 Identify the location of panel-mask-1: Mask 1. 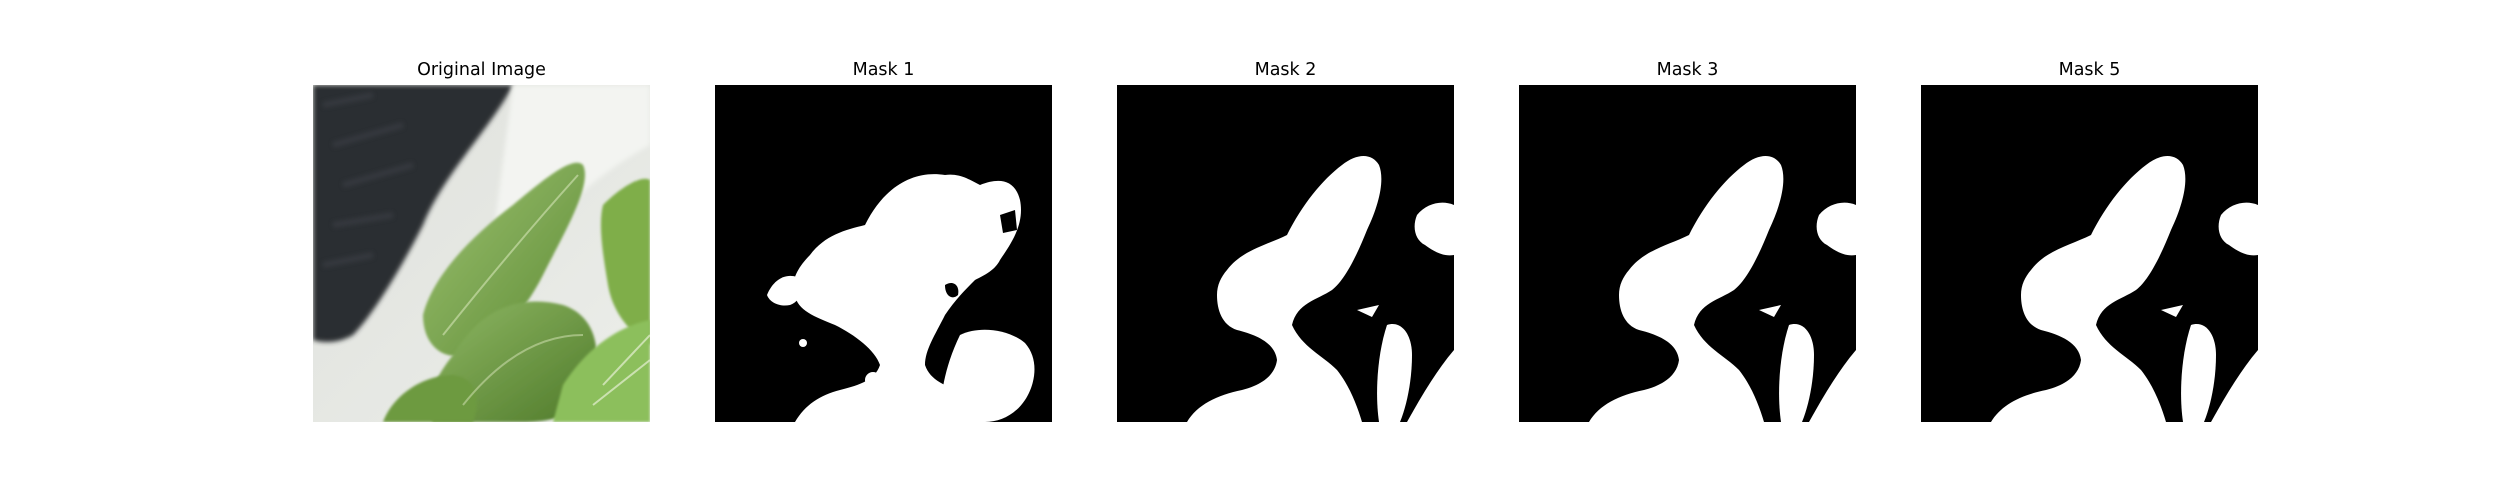
(883, 250).